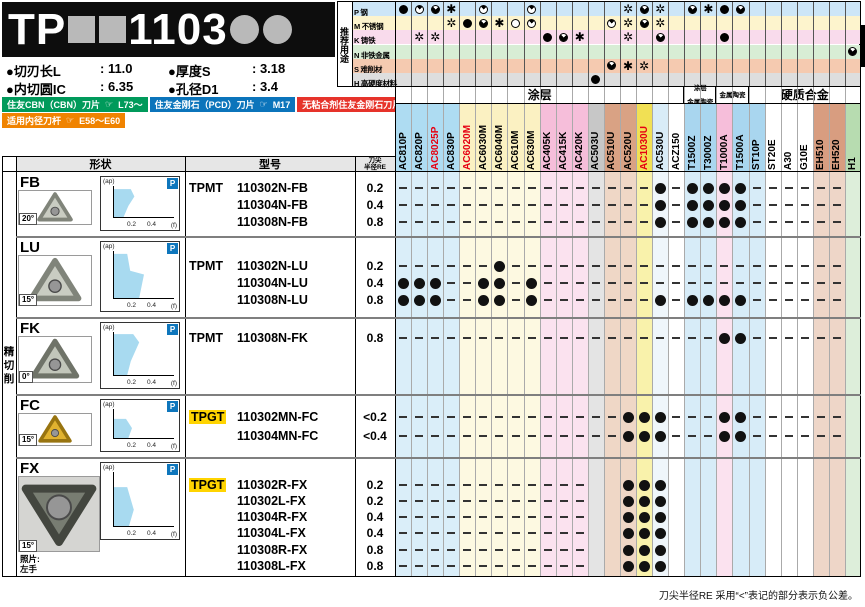  What do you see at coordinates (208, 417) in the screenshot?
I see `model-prefix: TPGT` at bounding box center [208, 417].